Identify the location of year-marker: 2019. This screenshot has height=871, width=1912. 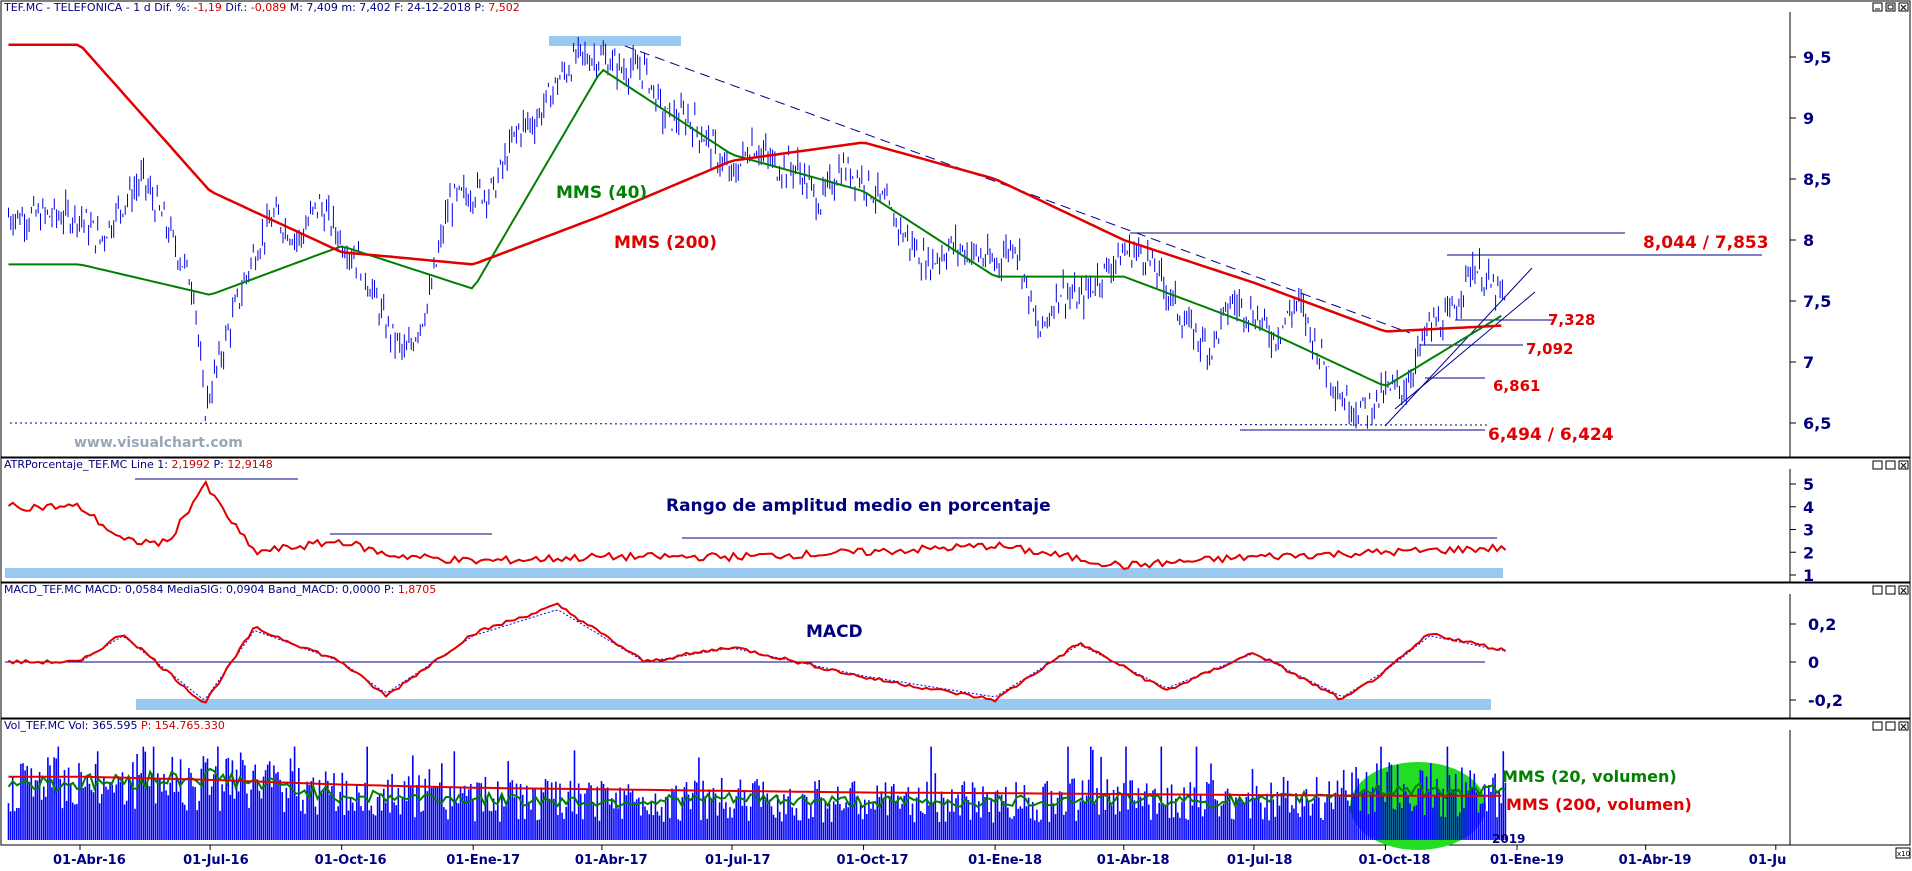
(1508, 839).